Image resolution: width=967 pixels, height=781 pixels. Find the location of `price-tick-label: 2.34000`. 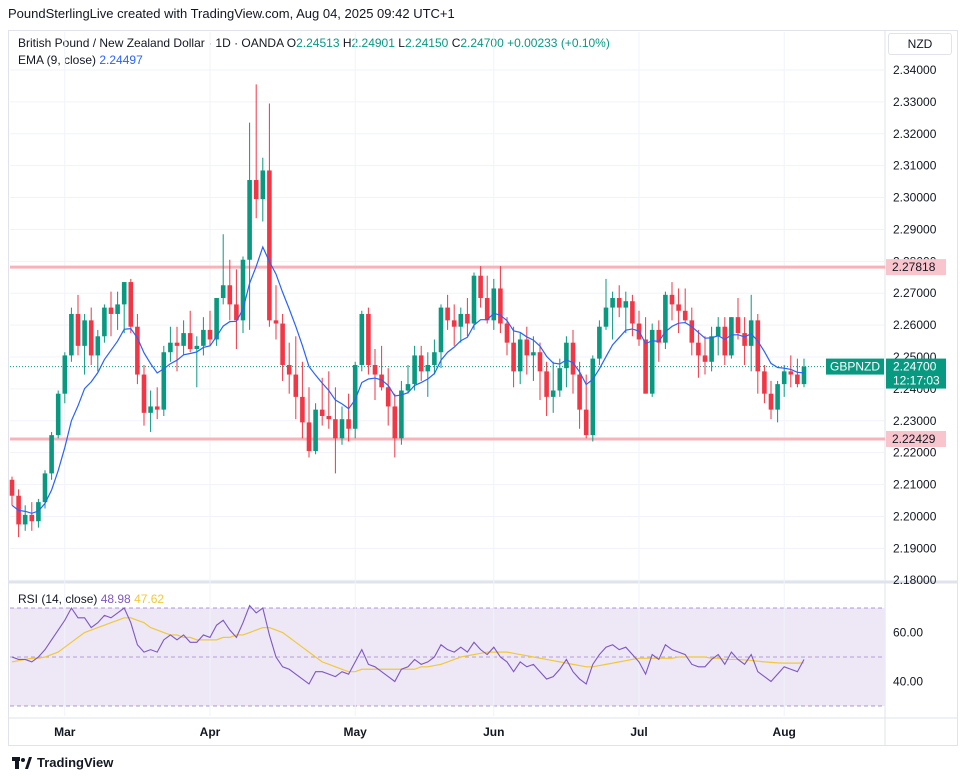

price-tick-label: 2.34000 is located at coordinates (915, 70).